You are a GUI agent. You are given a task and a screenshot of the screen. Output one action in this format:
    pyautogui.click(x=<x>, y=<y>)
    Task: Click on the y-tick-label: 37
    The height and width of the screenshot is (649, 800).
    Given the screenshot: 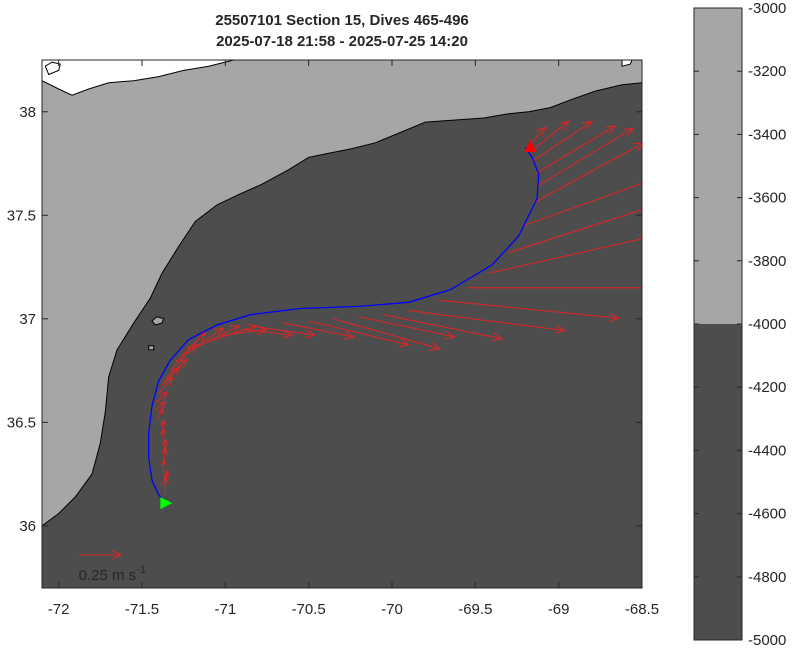 What is the action you would take?
    pyautogui.click(x=27, y=319)
    